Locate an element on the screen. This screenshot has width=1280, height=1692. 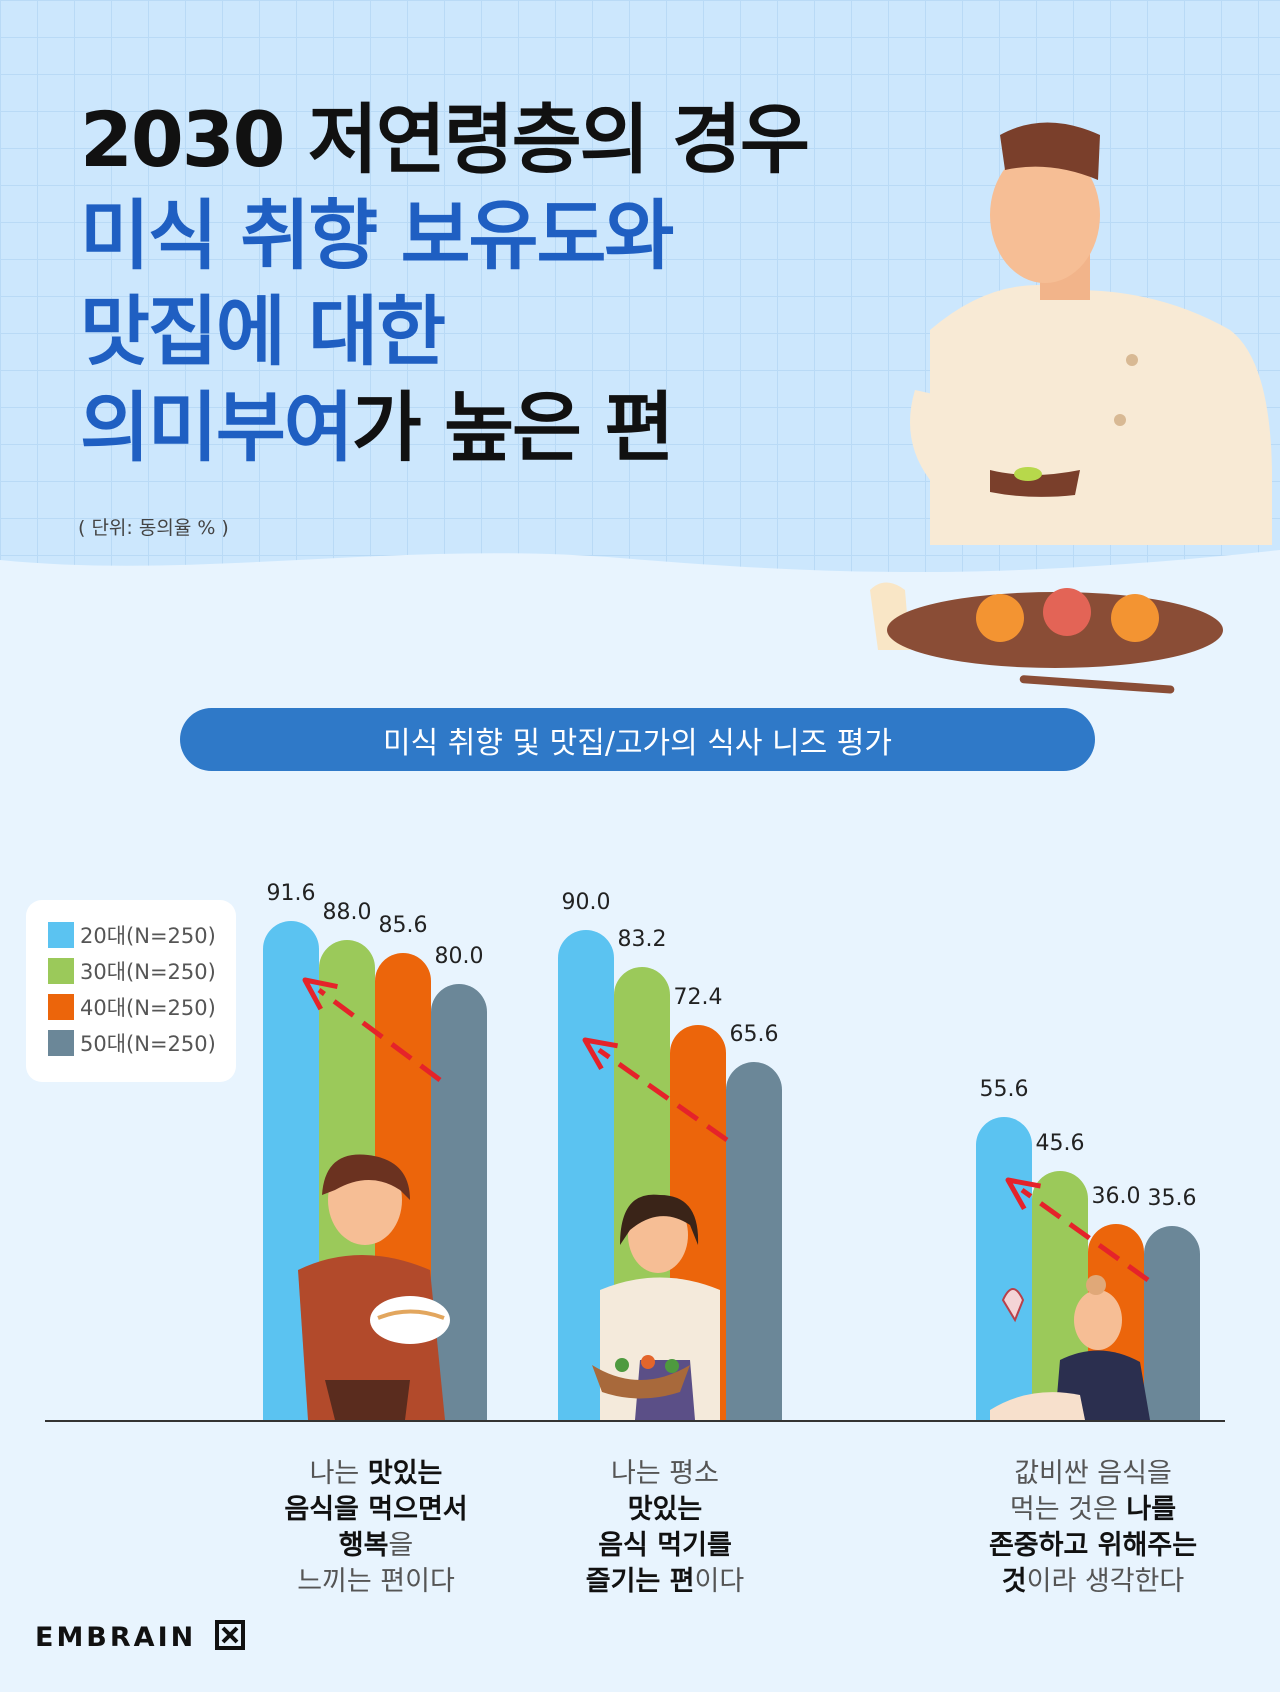
section-label: 미식 취향 및 맛집/고가의 식사 니즈 평가 is located at coordinates (637, 739).